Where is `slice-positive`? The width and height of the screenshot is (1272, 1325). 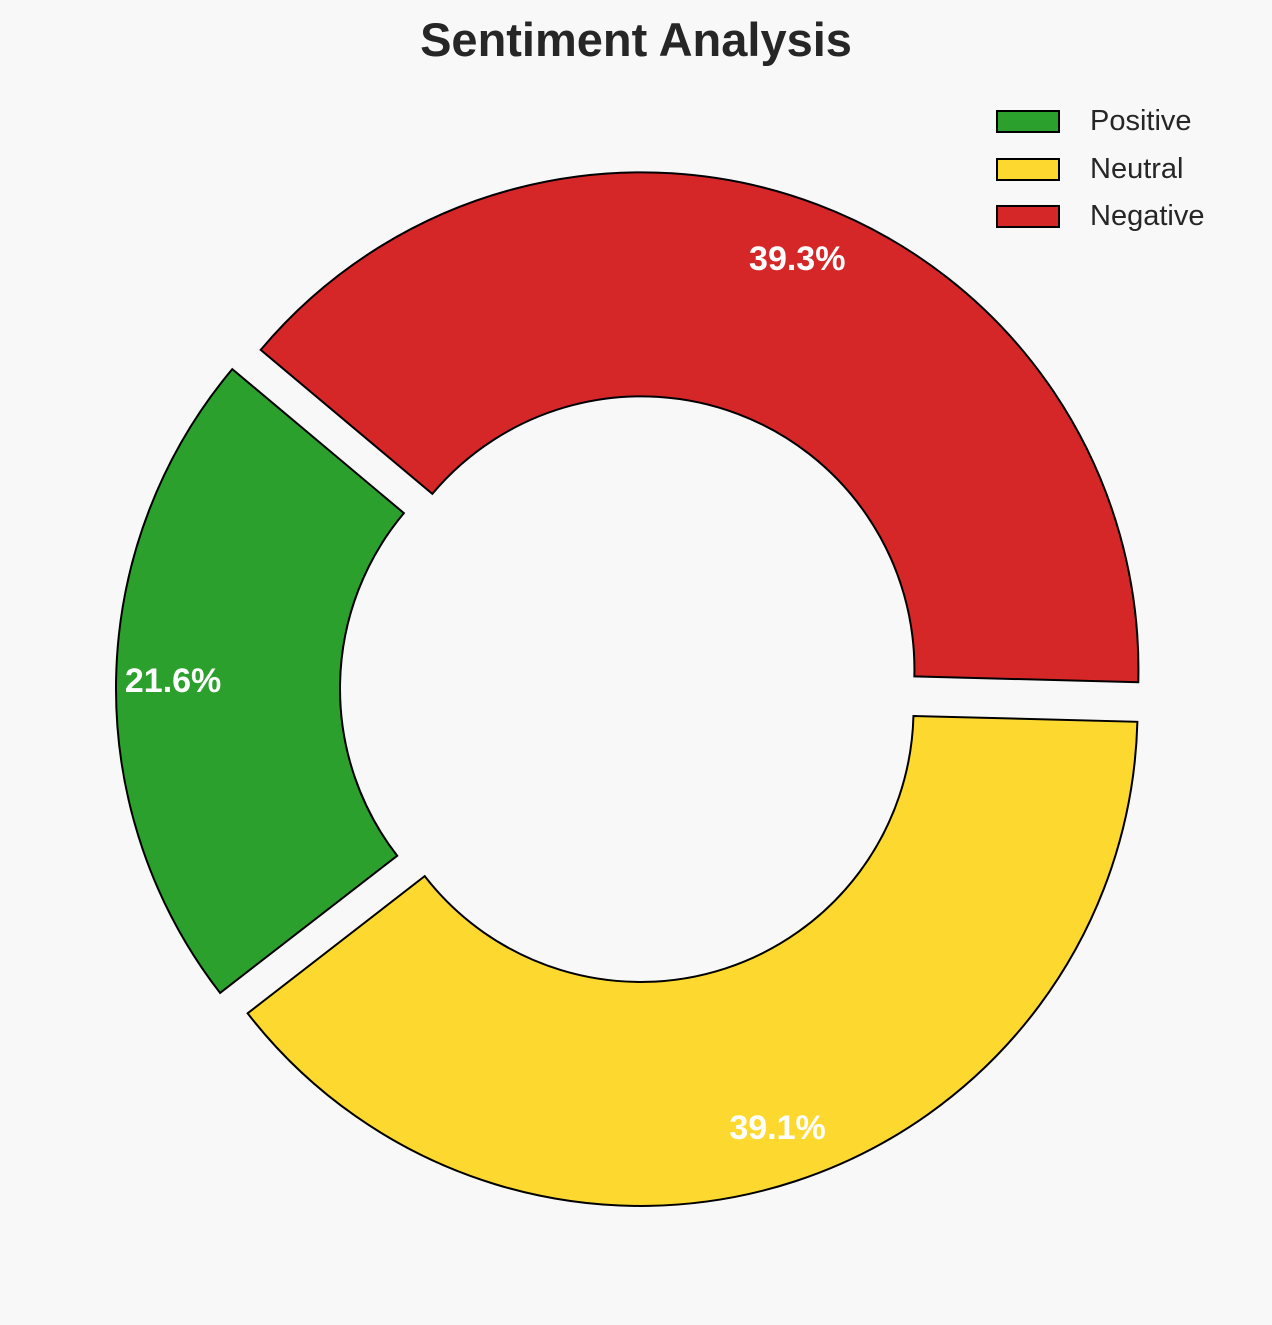
slice-positive is located at coordinates (260, 681).